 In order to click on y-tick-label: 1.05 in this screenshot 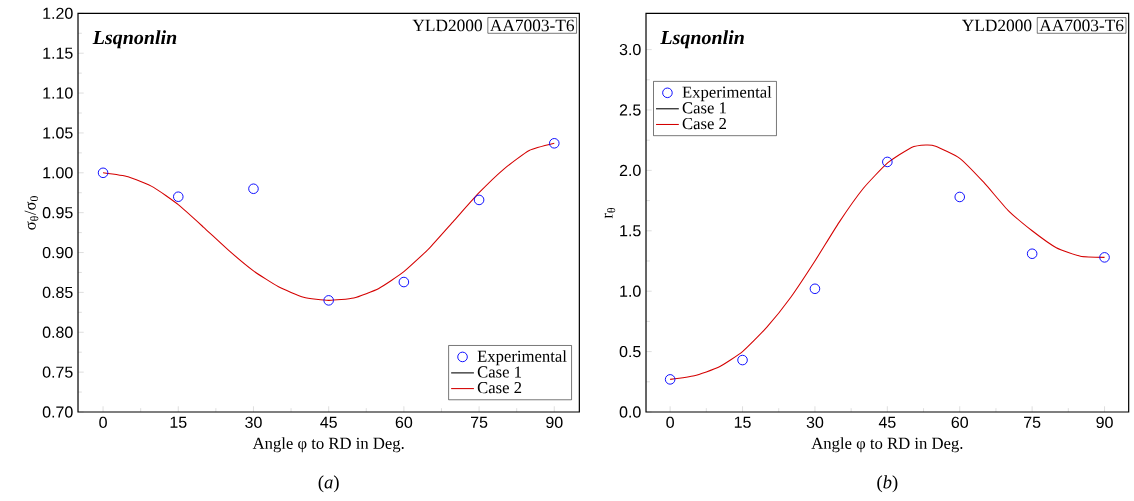, I will do `click(58, 133)`.